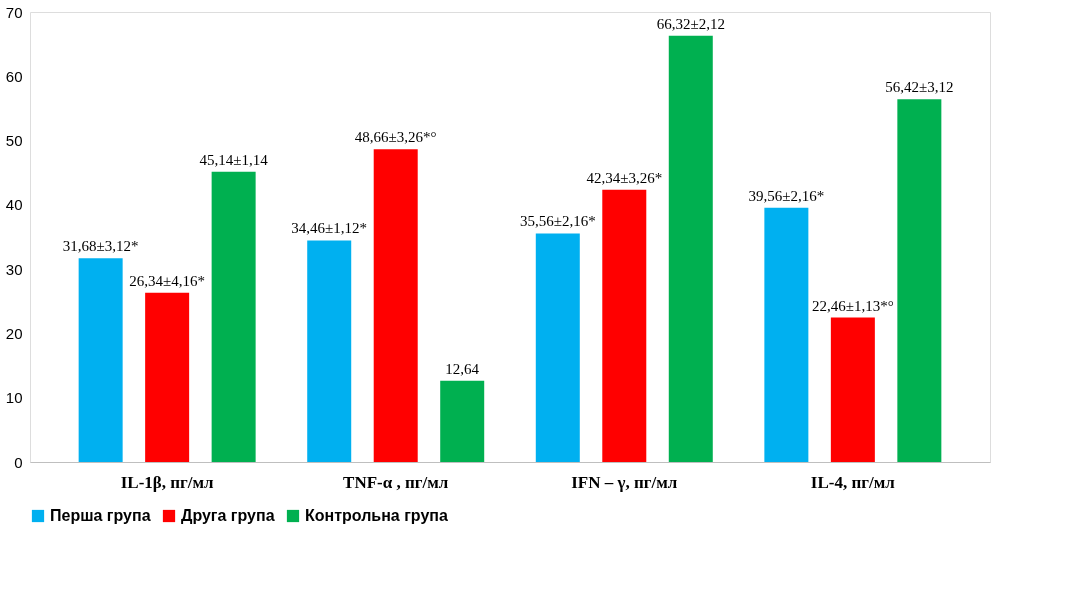  I want to click on y-tick-label: 70, so click(14, 12).